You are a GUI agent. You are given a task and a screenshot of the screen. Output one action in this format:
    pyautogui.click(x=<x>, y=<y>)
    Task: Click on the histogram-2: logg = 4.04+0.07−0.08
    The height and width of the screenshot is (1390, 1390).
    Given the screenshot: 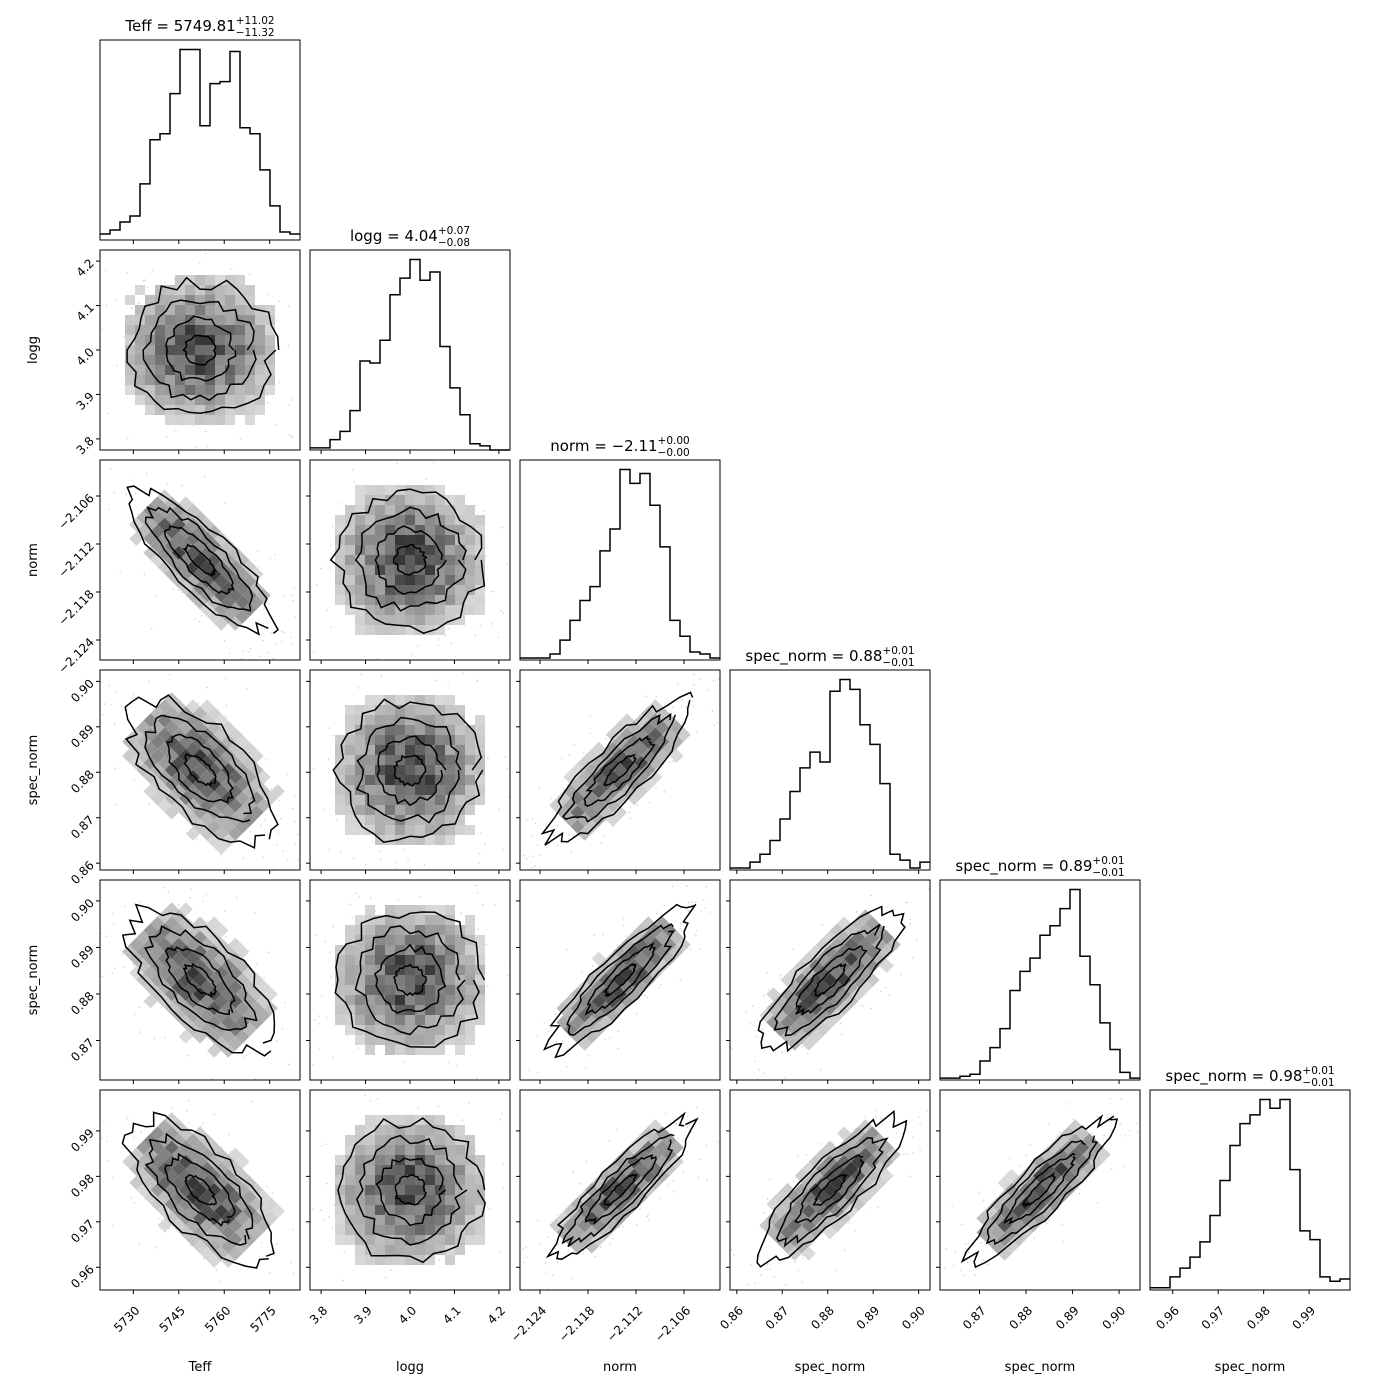 What is the action you would take?
    pyautogui.click(x=410, y=338)
    